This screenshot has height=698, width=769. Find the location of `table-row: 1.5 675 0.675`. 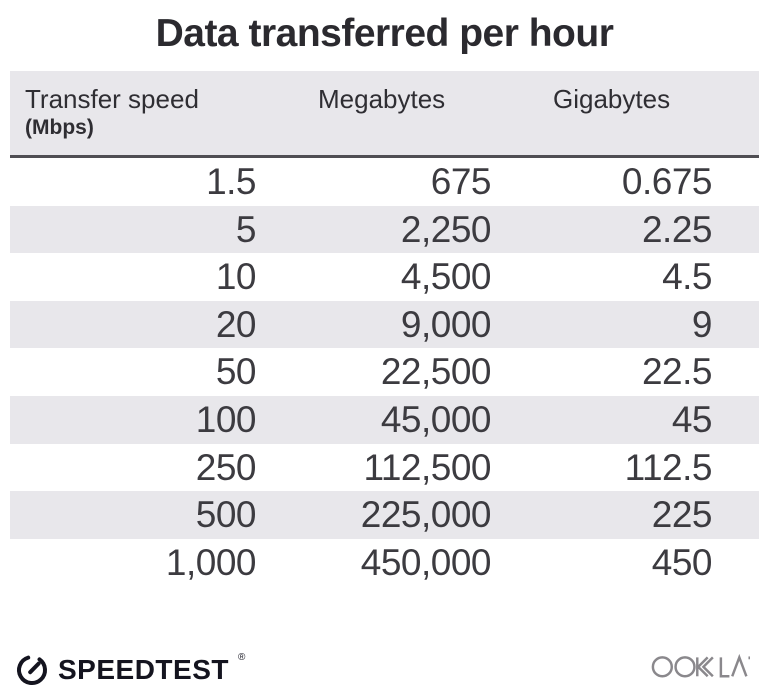

table-row: 1.5 675 0.675 is located at coordinates (384, 182).